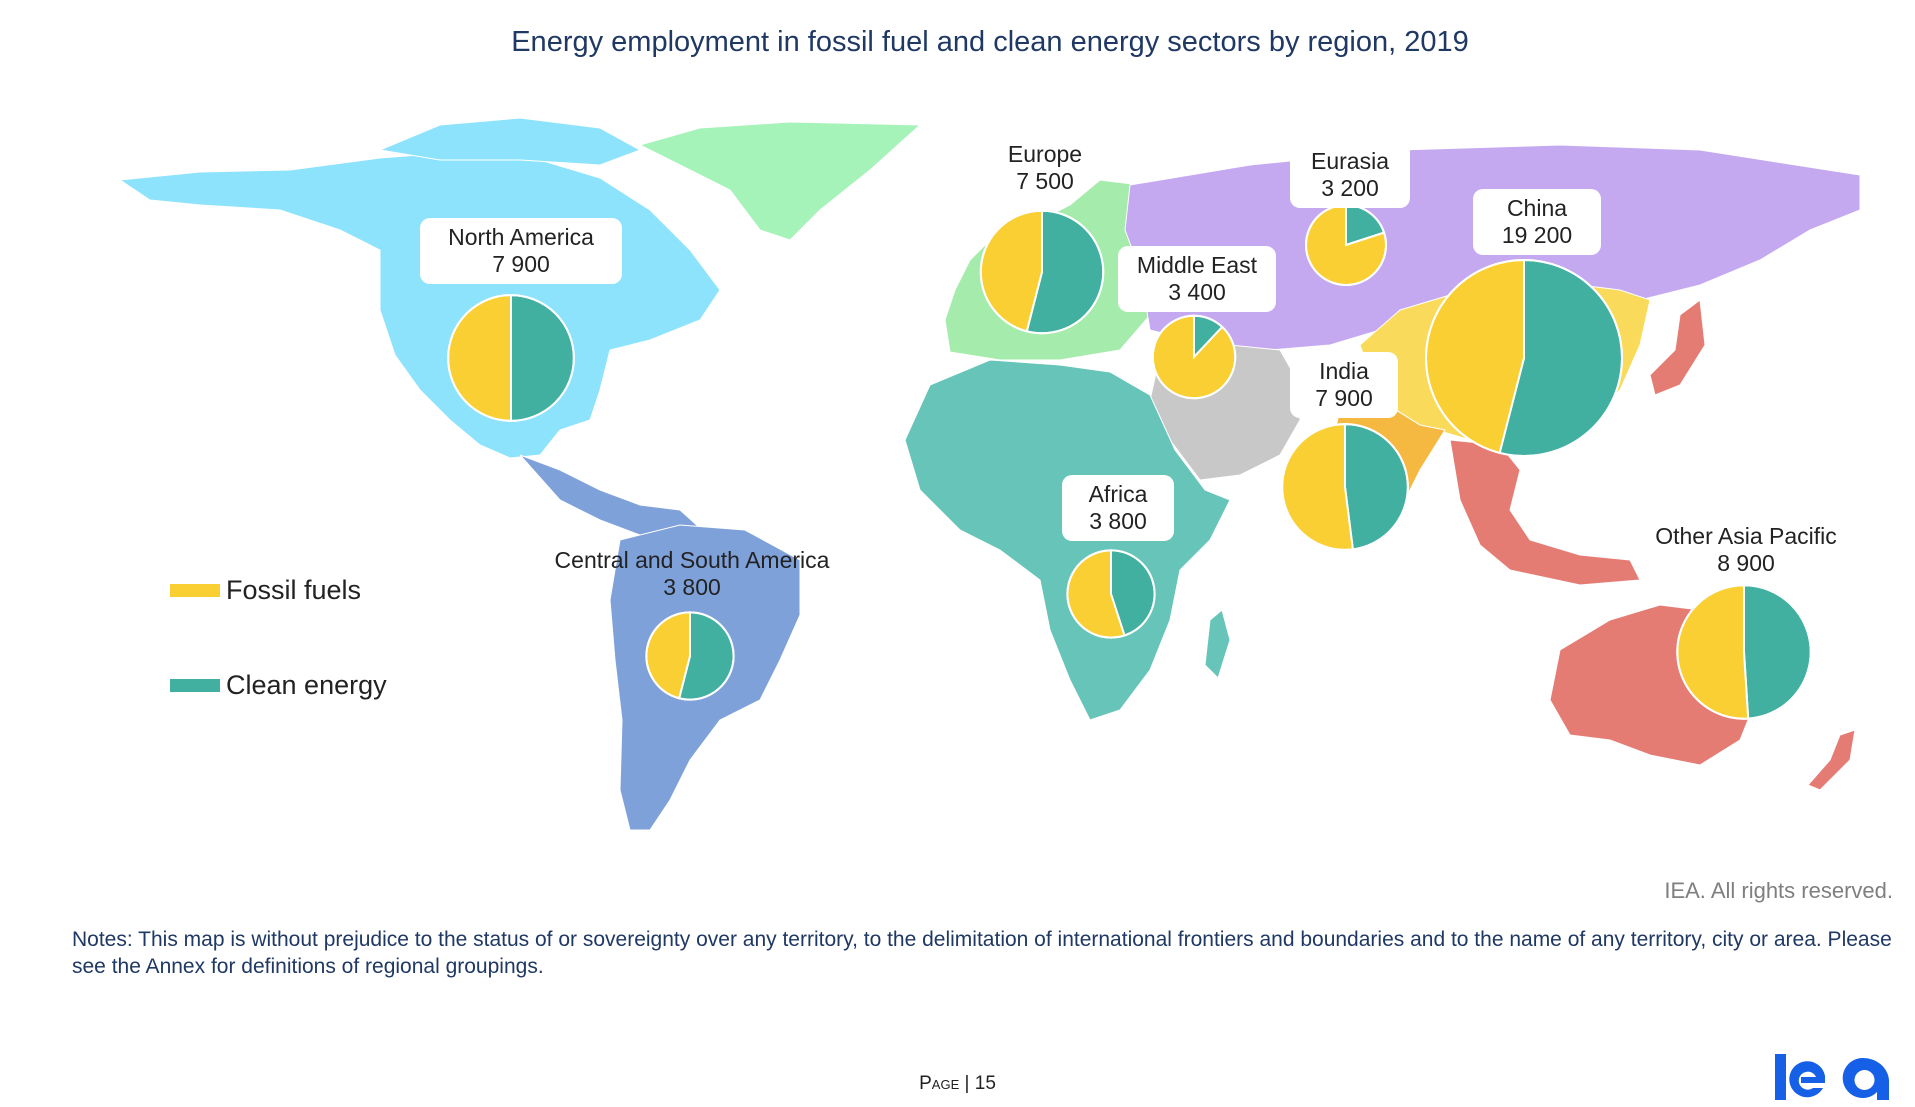  What do you see at coordinates (1045, 181) in the screenshot?
I see `region-value: 7 500` at bounding box center [1045, 181].